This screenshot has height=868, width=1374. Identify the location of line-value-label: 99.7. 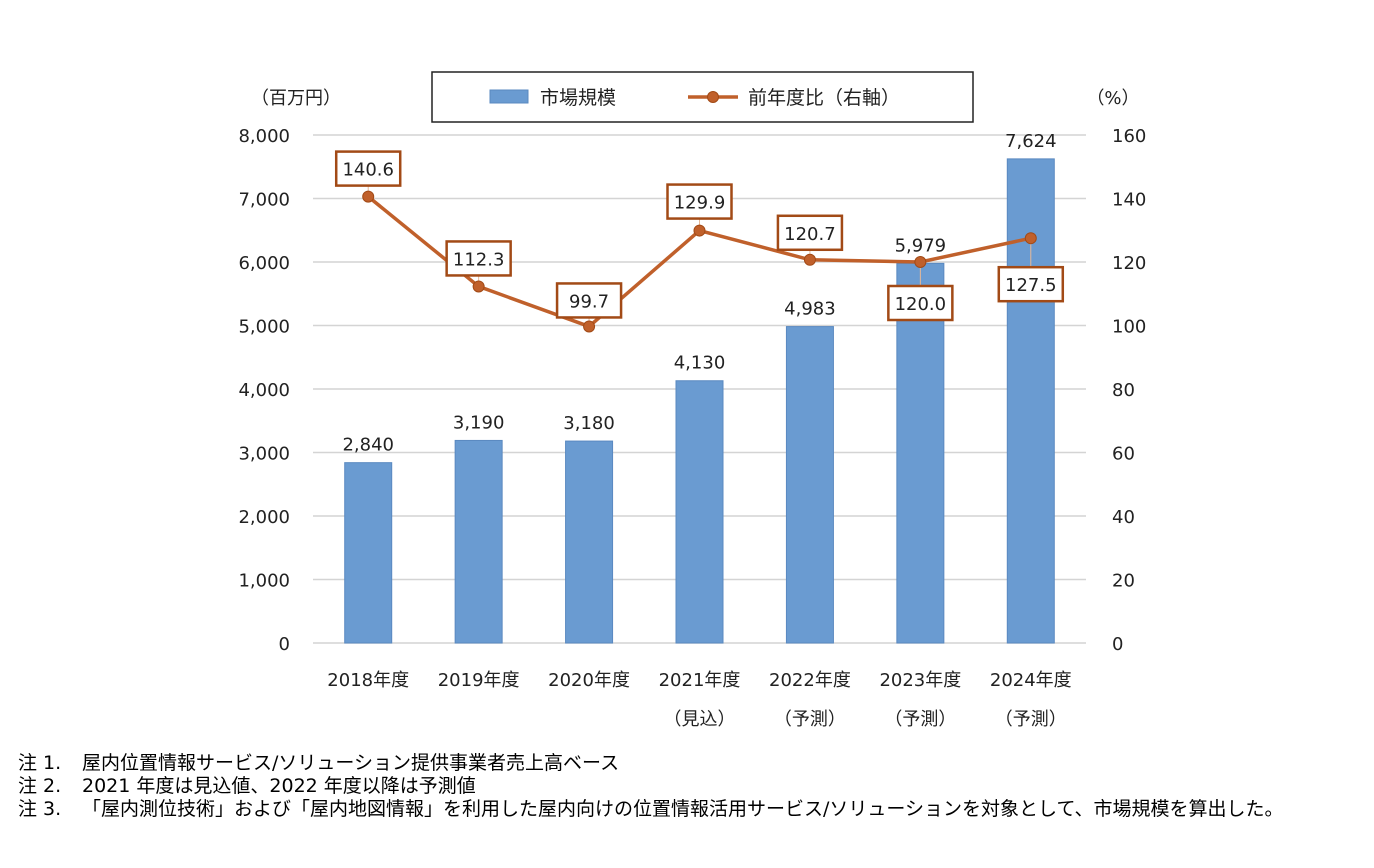
(589, 301).